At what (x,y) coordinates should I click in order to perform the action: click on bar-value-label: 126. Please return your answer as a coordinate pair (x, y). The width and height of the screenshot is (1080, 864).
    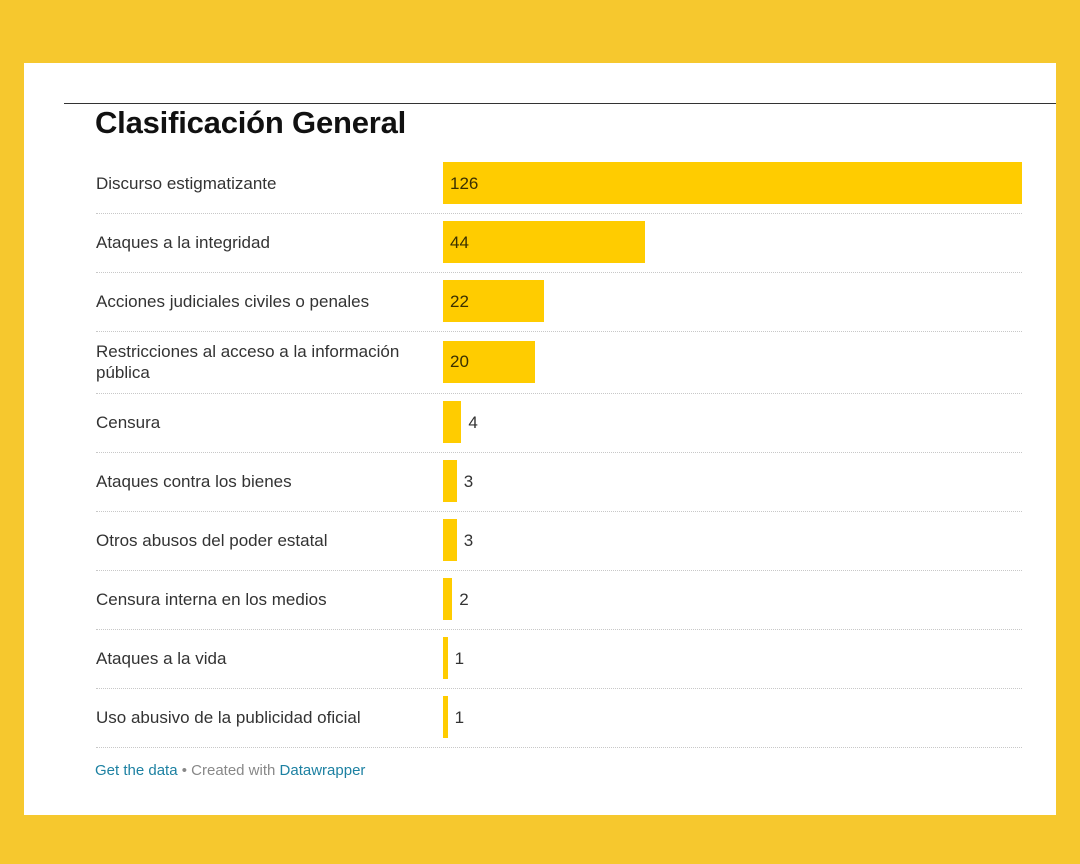
    Looking at the image, I should click on (464, 183).